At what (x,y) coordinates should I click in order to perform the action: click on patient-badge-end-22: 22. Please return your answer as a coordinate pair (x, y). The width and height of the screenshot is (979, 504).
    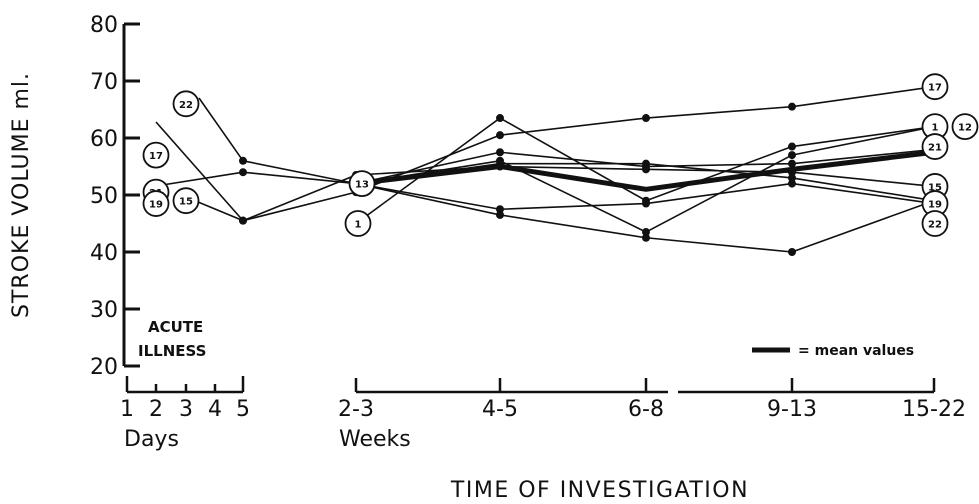
    Looking at the image, I should click on (935, 223).